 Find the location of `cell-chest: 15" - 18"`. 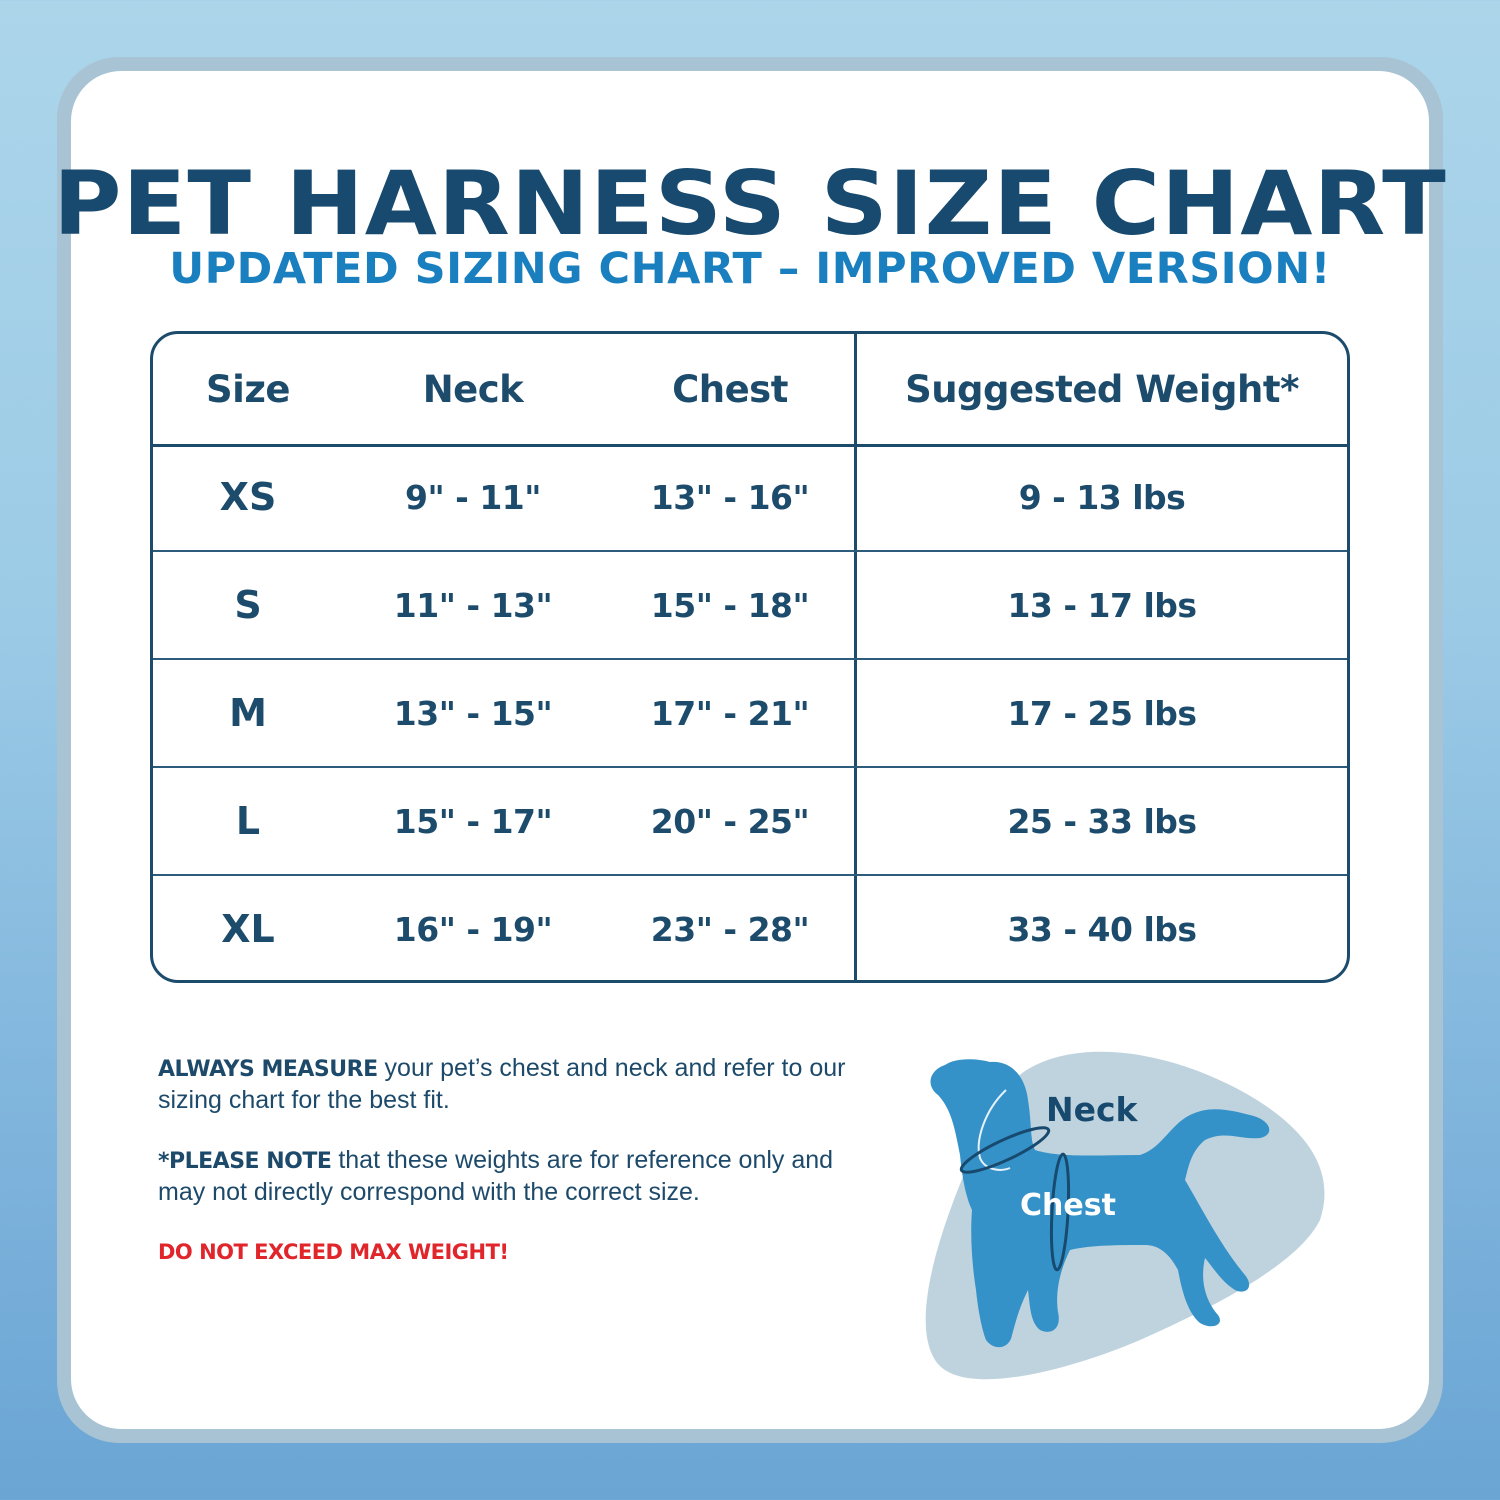

cell-chest: 15" - 18" is located at coordinates (730, 605).